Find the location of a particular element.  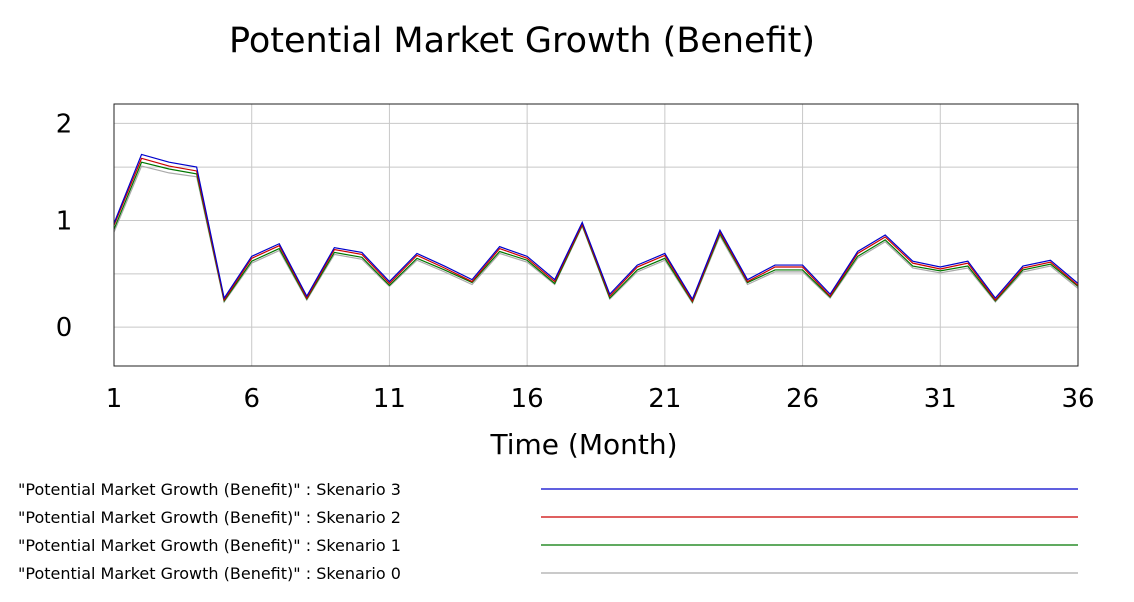

chart-title: Potential Market Growth (Benefit) is located at coordinates (522, 41).